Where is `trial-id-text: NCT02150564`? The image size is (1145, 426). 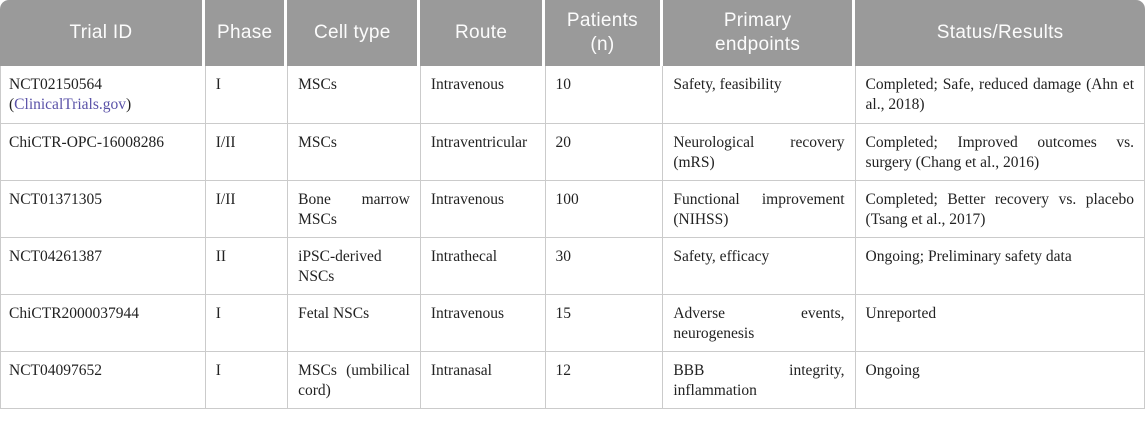 trial-id-text: NCT02150564 is located at coordinates (55, 84).